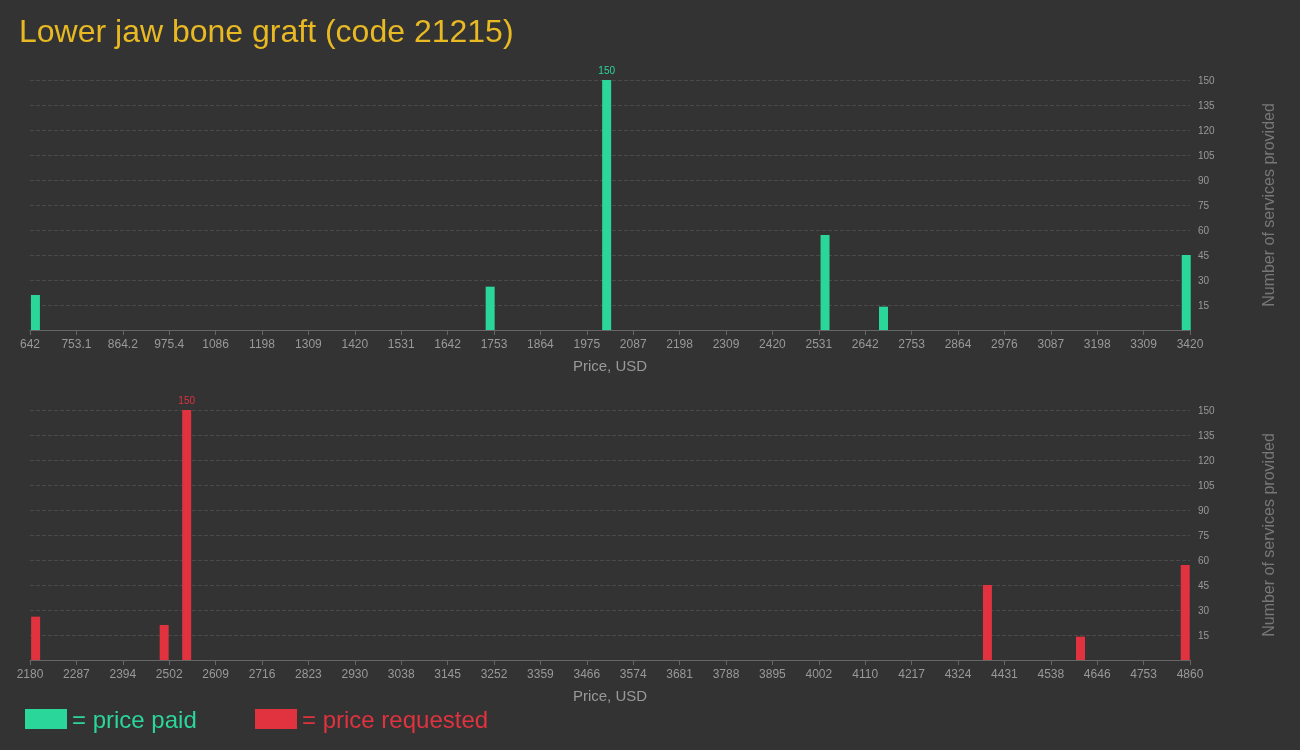 This screenshot has width=1300, height=750. What do you see at coordinates (169, 674) in the screenshot?
I see `x-tick-label: 2502` at bounding box center [169, 674].